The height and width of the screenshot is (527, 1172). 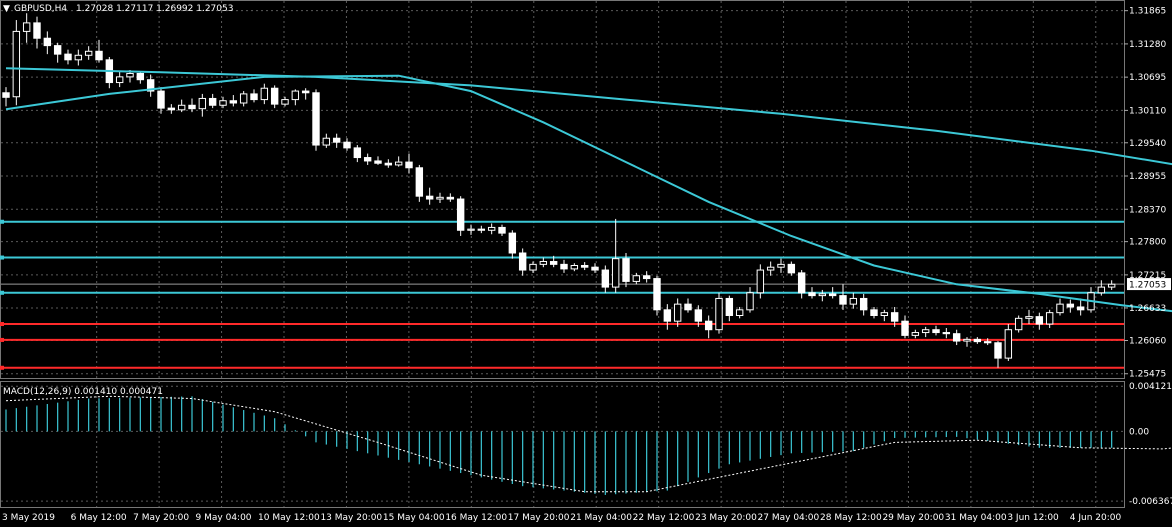 What do you see at coordinates (539, 518) in the screenshot?
I see `time-tick-label: 17 May 20:00` at bounding box center [539, 518].